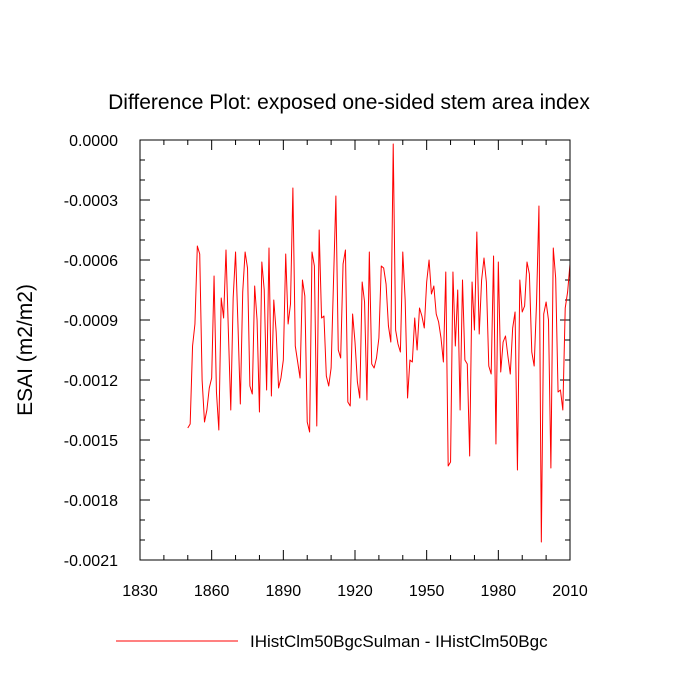 The height and width of the screenshot is (700, 700). What do you see at coordinates (140, 591) in the screenshot?
I see `x-tick-label: 1830` at bounding box center [140, 591].